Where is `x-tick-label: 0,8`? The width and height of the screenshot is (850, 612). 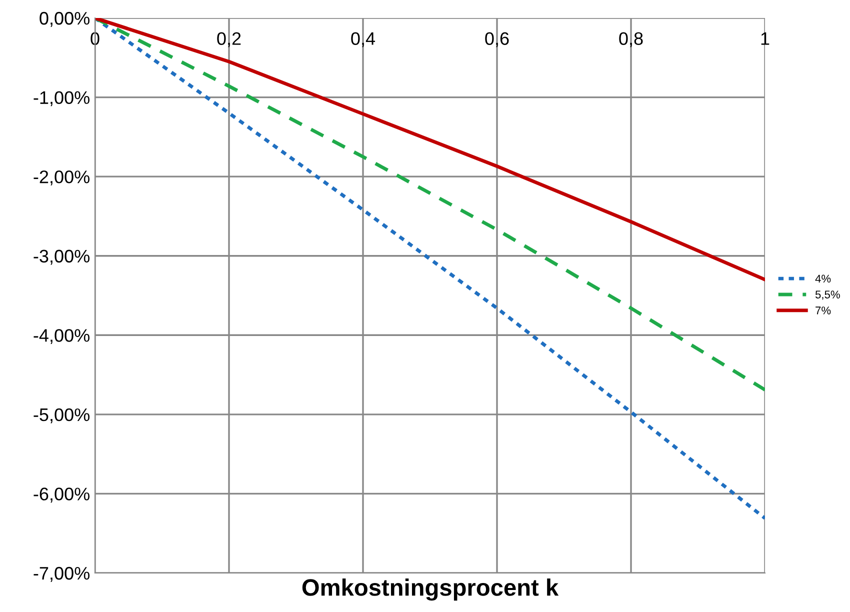
x-tick-label: 0,8 is located at coordinates (631, 40).